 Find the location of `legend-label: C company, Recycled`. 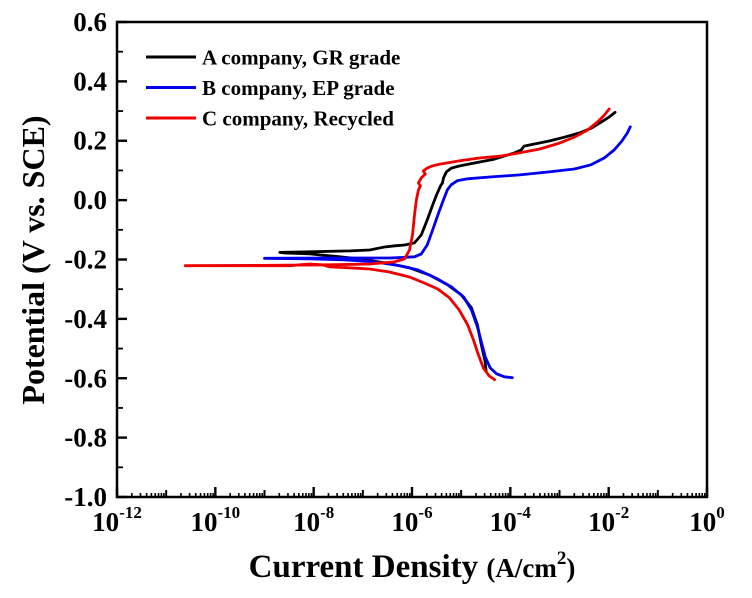

legend-label: C company, Recycled is located at coordinates (298, 119).